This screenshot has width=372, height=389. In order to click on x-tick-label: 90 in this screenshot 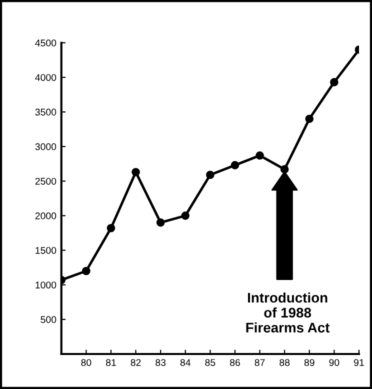, I will do `click(334, 362)`.